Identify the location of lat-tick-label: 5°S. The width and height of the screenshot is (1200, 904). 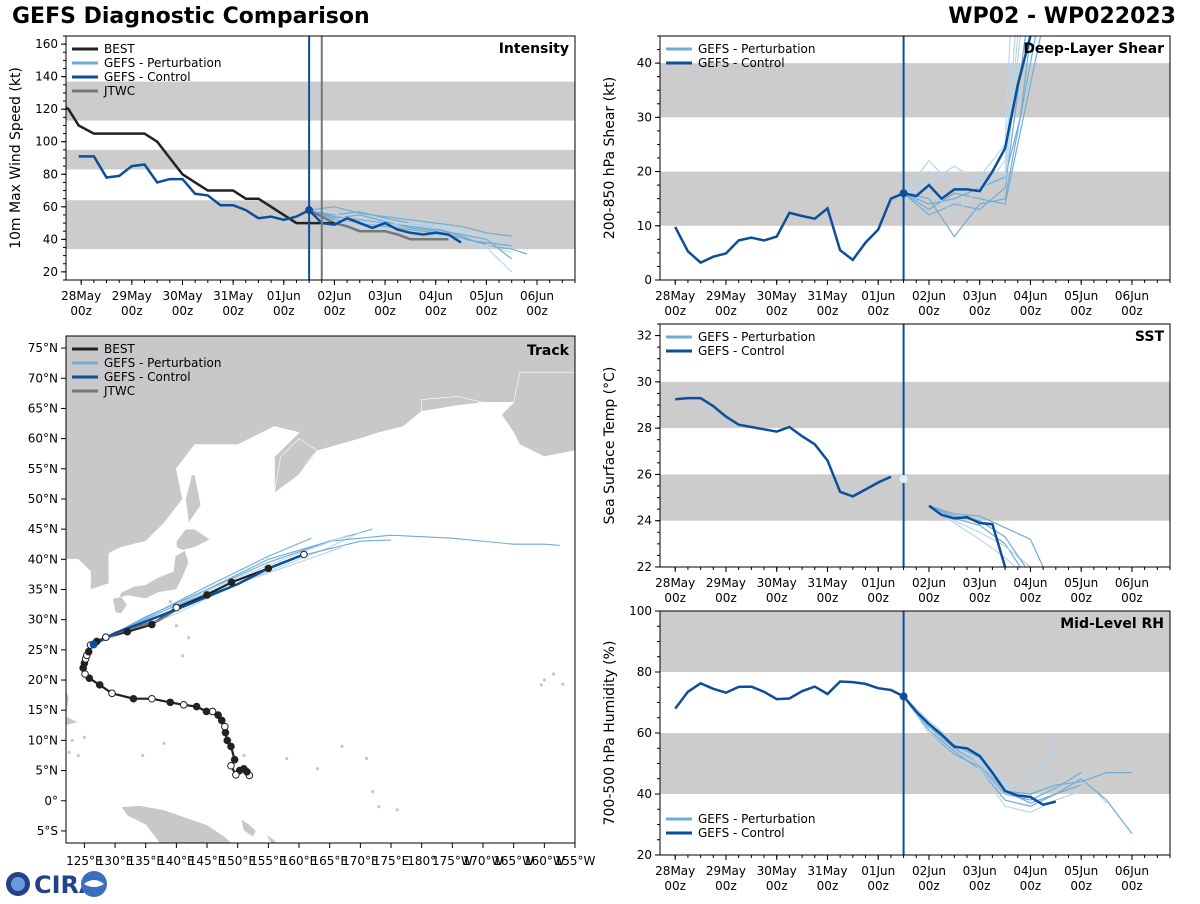
(47, 831).